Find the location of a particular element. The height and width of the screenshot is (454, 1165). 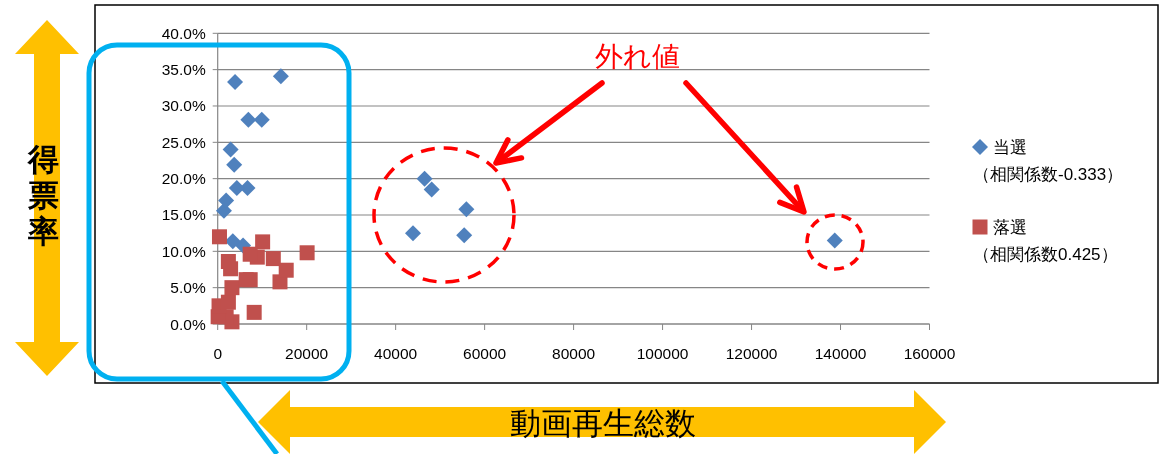

y-tick-label: 0.0% is located at coordinates (188, 324).